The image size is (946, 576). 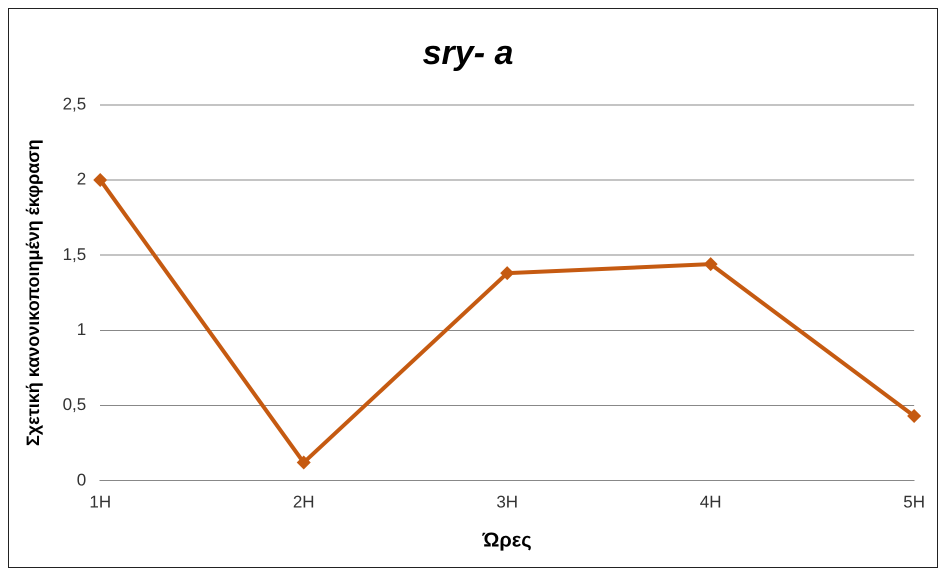 What do you see at coordinates (74, 254) in the screenshot?
I see `y-tick-label: 1,5` at bounding box center [74, 254].